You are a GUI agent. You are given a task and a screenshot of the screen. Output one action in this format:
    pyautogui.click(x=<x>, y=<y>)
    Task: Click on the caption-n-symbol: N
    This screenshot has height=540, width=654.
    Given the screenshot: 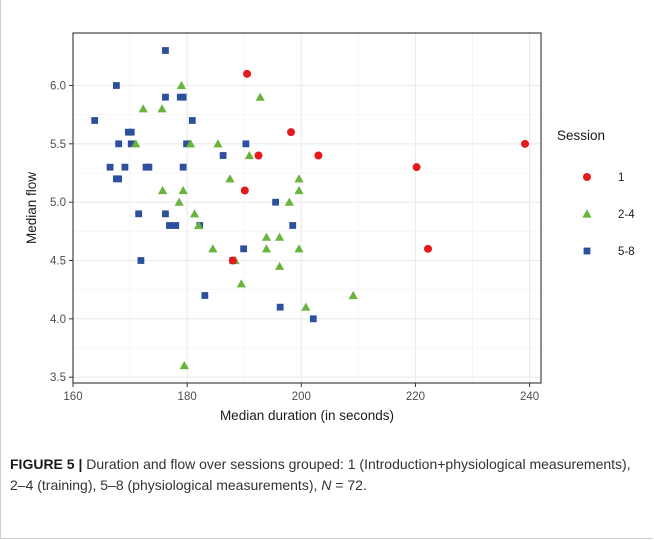 What is the action you would take?
    pyautogui.click(x=326, y=485)
    